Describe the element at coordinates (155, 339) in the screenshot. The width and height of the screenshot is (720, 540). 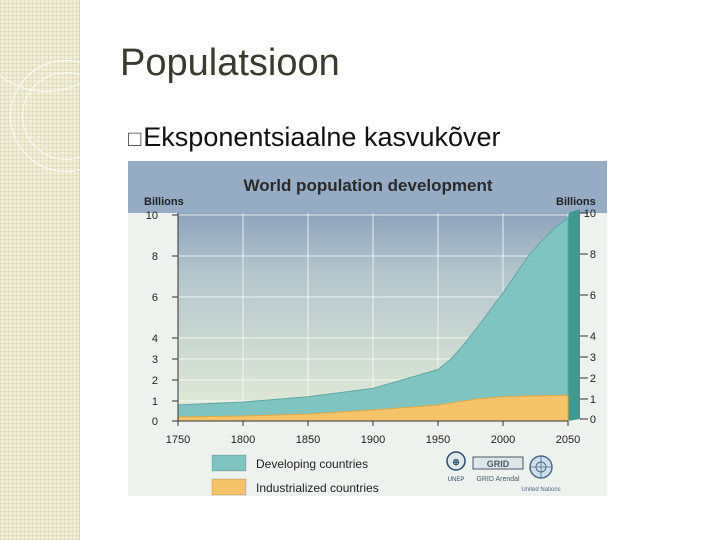
I see `y-tick-label-left: 4` at that location.